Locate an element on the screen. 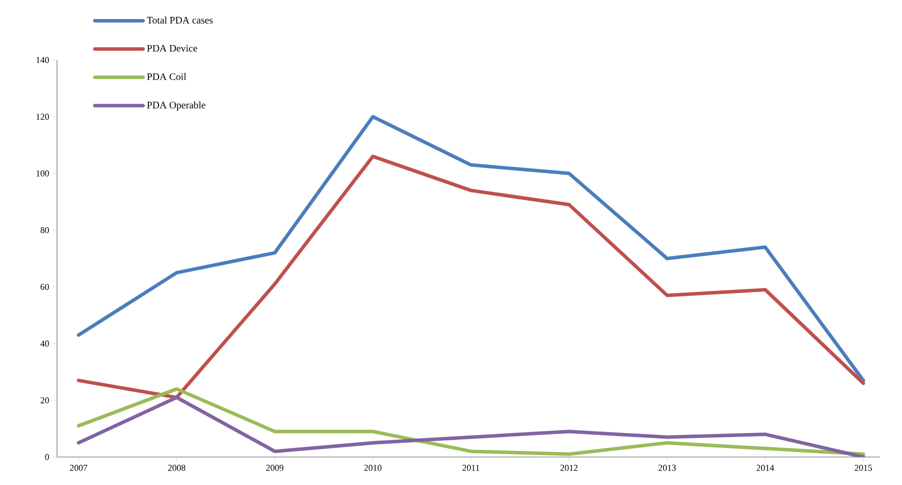  y-tick-label: 40 is located at coordinates (44, 343).